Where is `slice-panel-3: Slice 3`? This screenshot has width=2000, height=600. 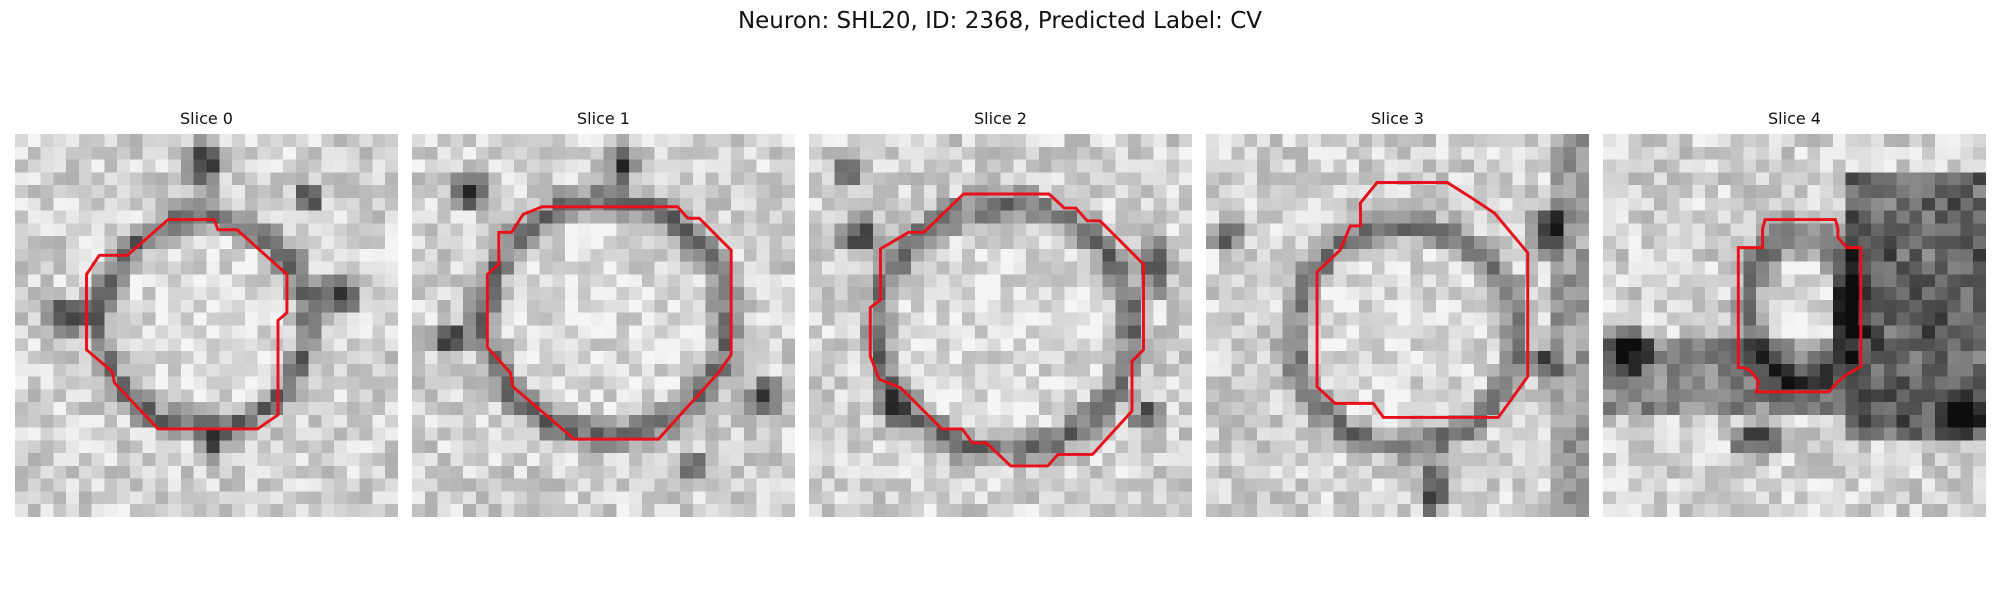
slice-panel-3: Slice 3 is located at coordinates (1397, 312).